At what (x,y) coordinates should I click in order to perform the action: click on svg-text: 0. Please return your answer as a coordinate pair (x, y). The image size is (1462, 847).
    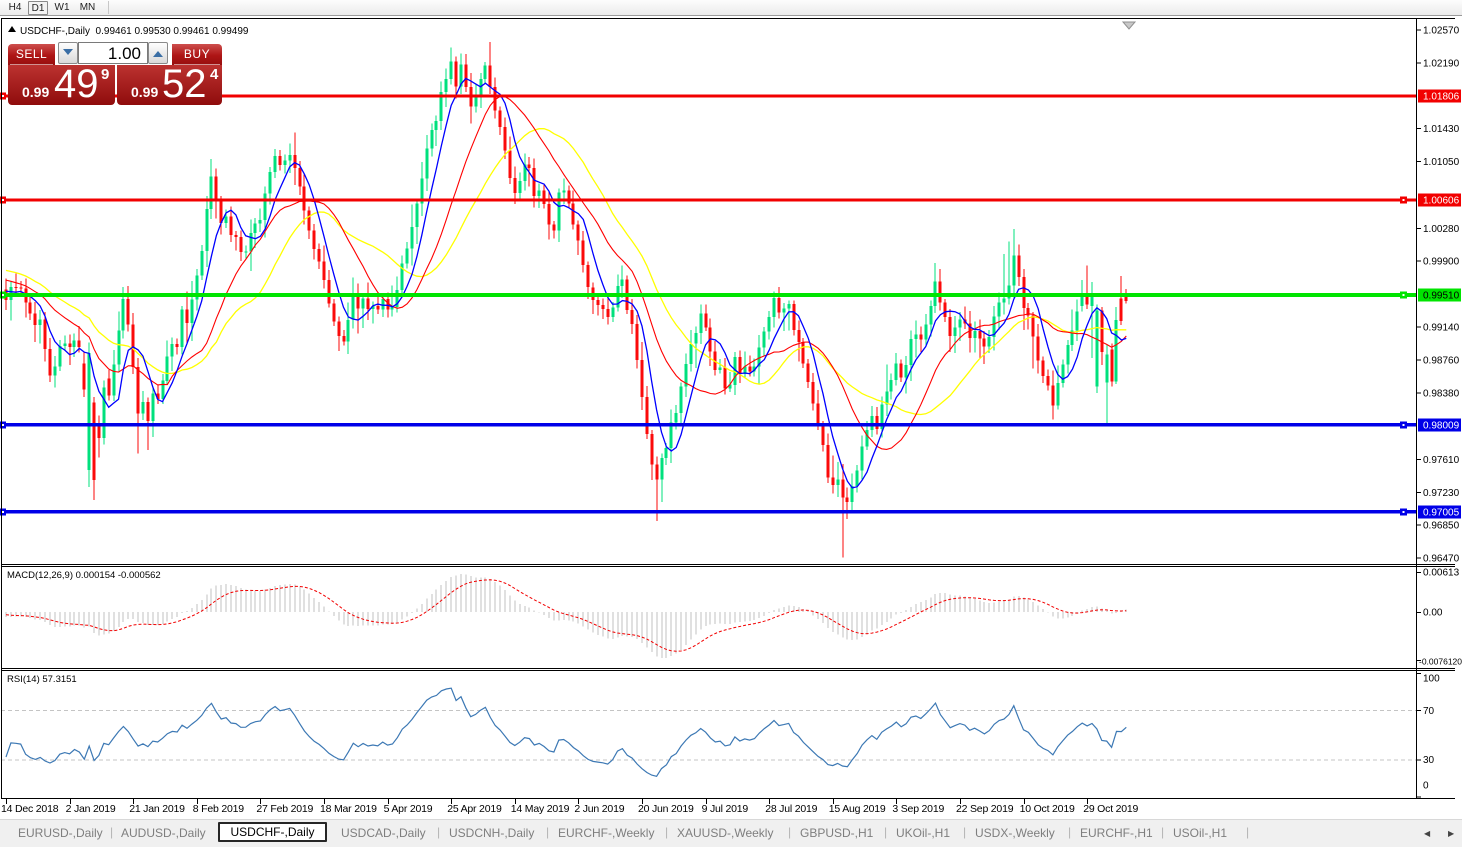
    Looking at the image, I should click on (1426, 786).